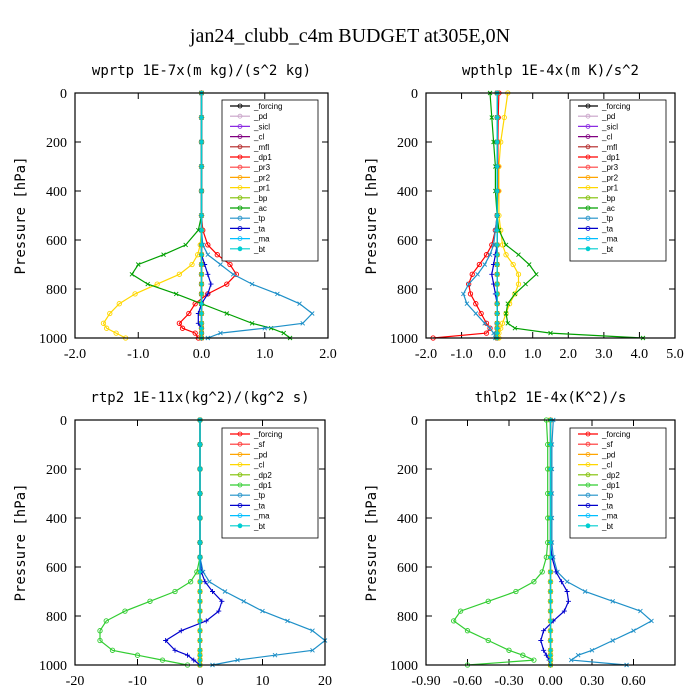 The width and height of the screenshot is (700, 700). Describe the element at coordinates (618, 483) in the screenshot. I see `legend-box` at that location.